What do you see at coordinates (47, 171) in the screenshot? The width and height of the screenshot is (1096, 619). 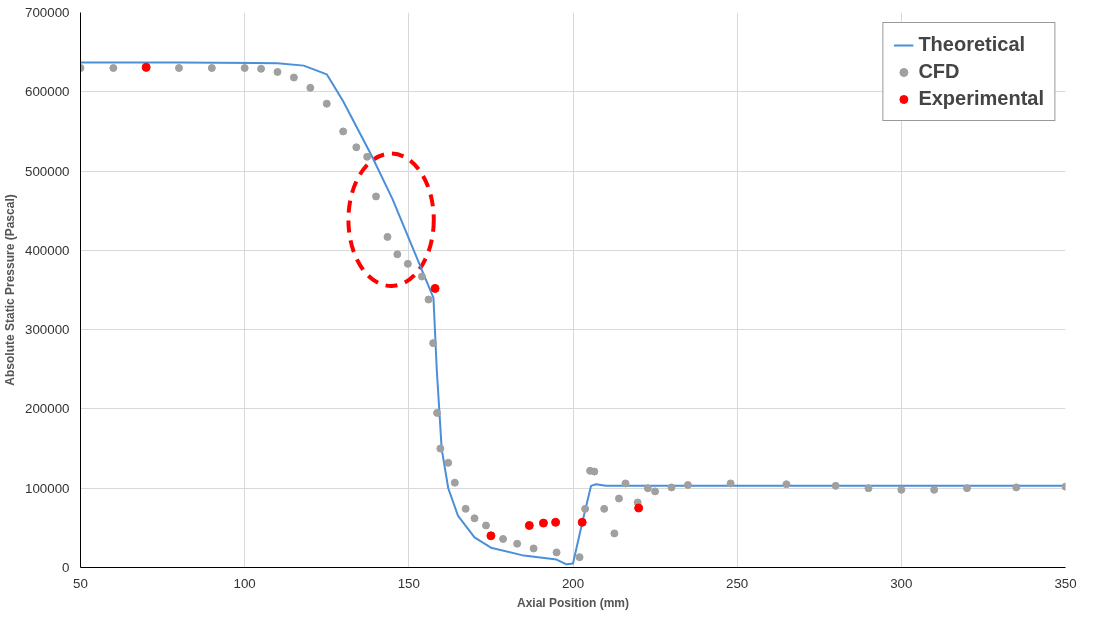 I see `y-tick-label: 500000` at bounding box center [47, 171].